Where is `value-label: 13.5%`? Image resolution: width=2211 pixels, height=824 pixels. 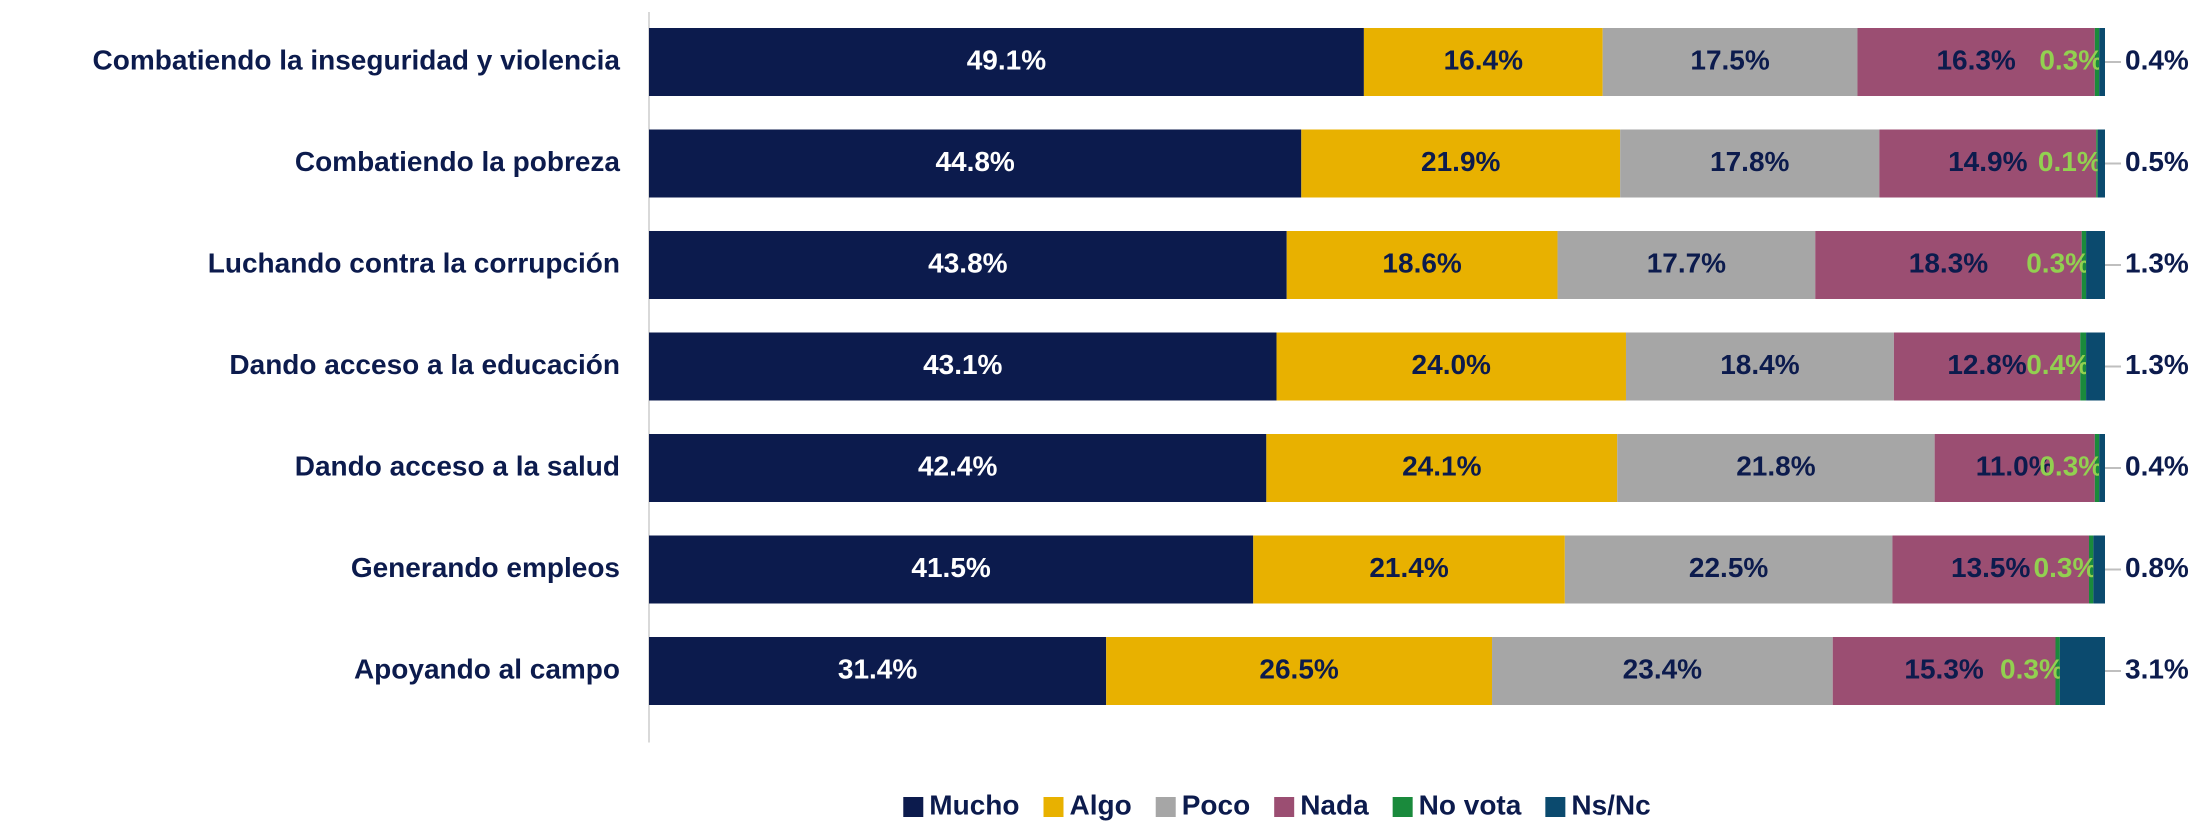
value-label: 13.5% is located at coordinates (1990, 567).